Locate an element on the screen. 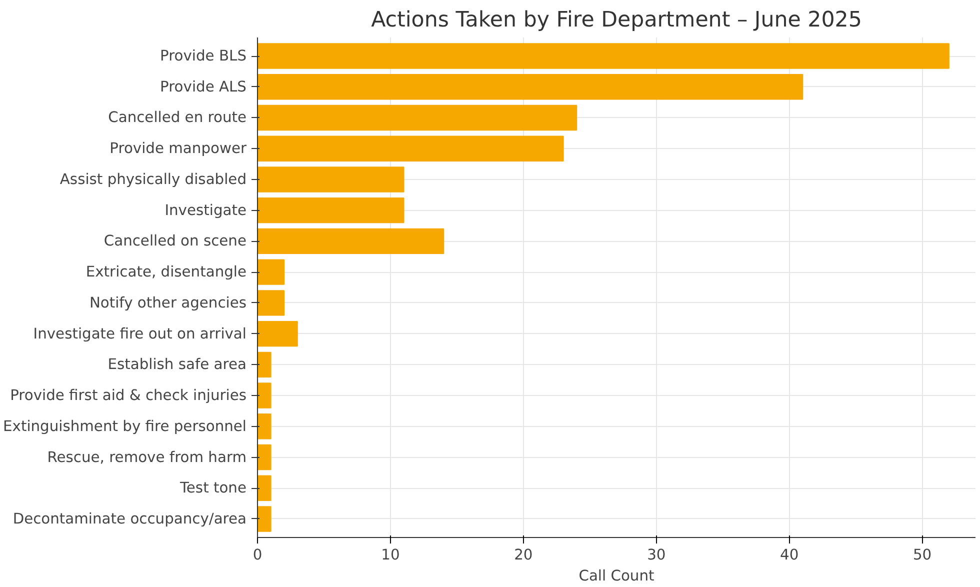  y-tick-label: Rescue, remove from harm is located at coordinates (147, 457).